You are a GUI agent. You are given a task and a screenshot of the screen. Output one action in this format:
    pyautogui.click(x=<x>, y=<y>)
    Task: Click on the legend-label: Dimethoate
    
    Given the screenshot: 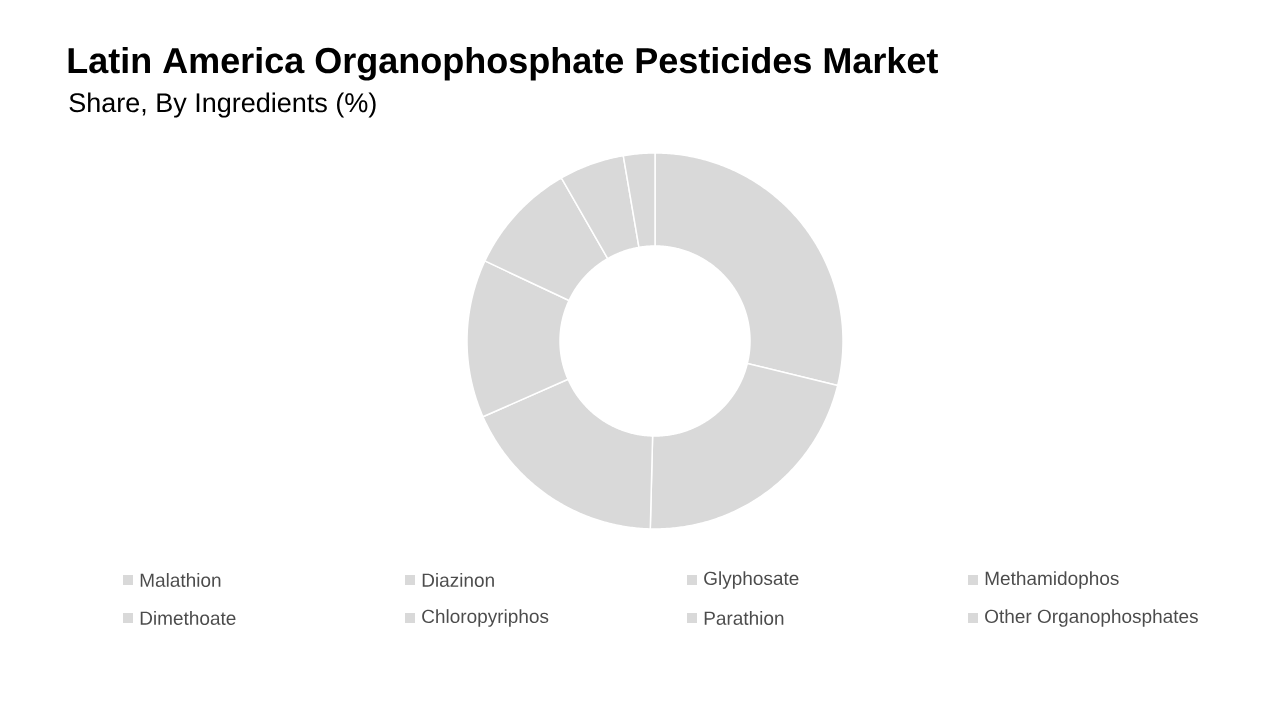 What is the action you would take?
    pyautogui.click(x=188, y=618)
    